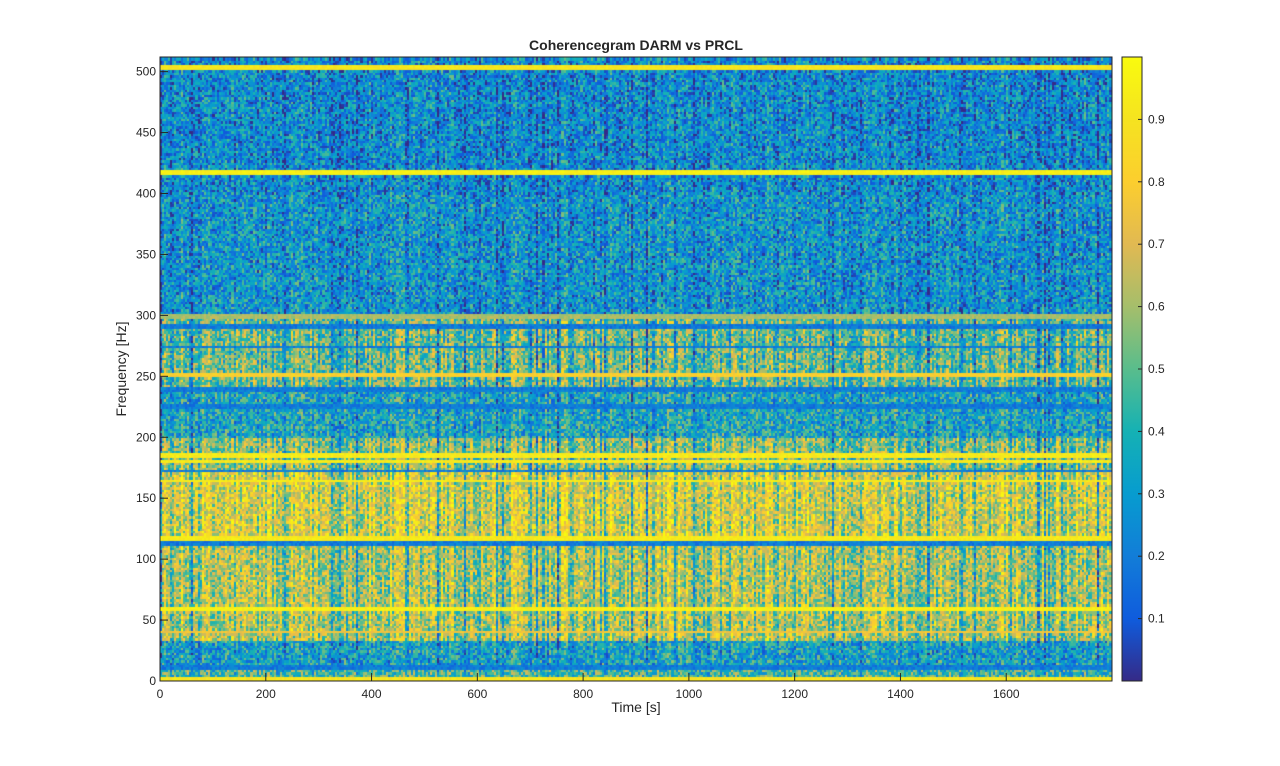 The height and width of the screenshot is (766, 1280). What do you see at coordinates (146, 559) in the screenshot?
I see `y-tick-label: 100` at bounding box center [146, 559].